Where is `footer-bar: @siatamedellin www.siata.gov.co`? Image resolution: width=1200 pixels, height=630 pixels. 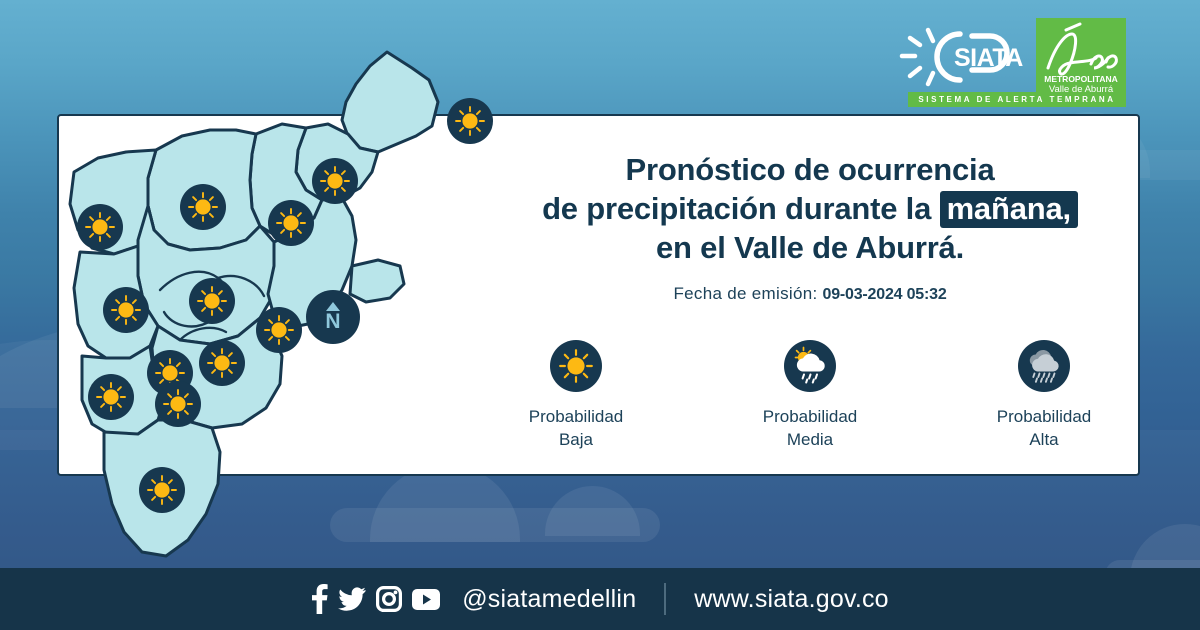
footer-bar: @siatamedellin www.siata.gov.co is located at coordinates (600, 599).